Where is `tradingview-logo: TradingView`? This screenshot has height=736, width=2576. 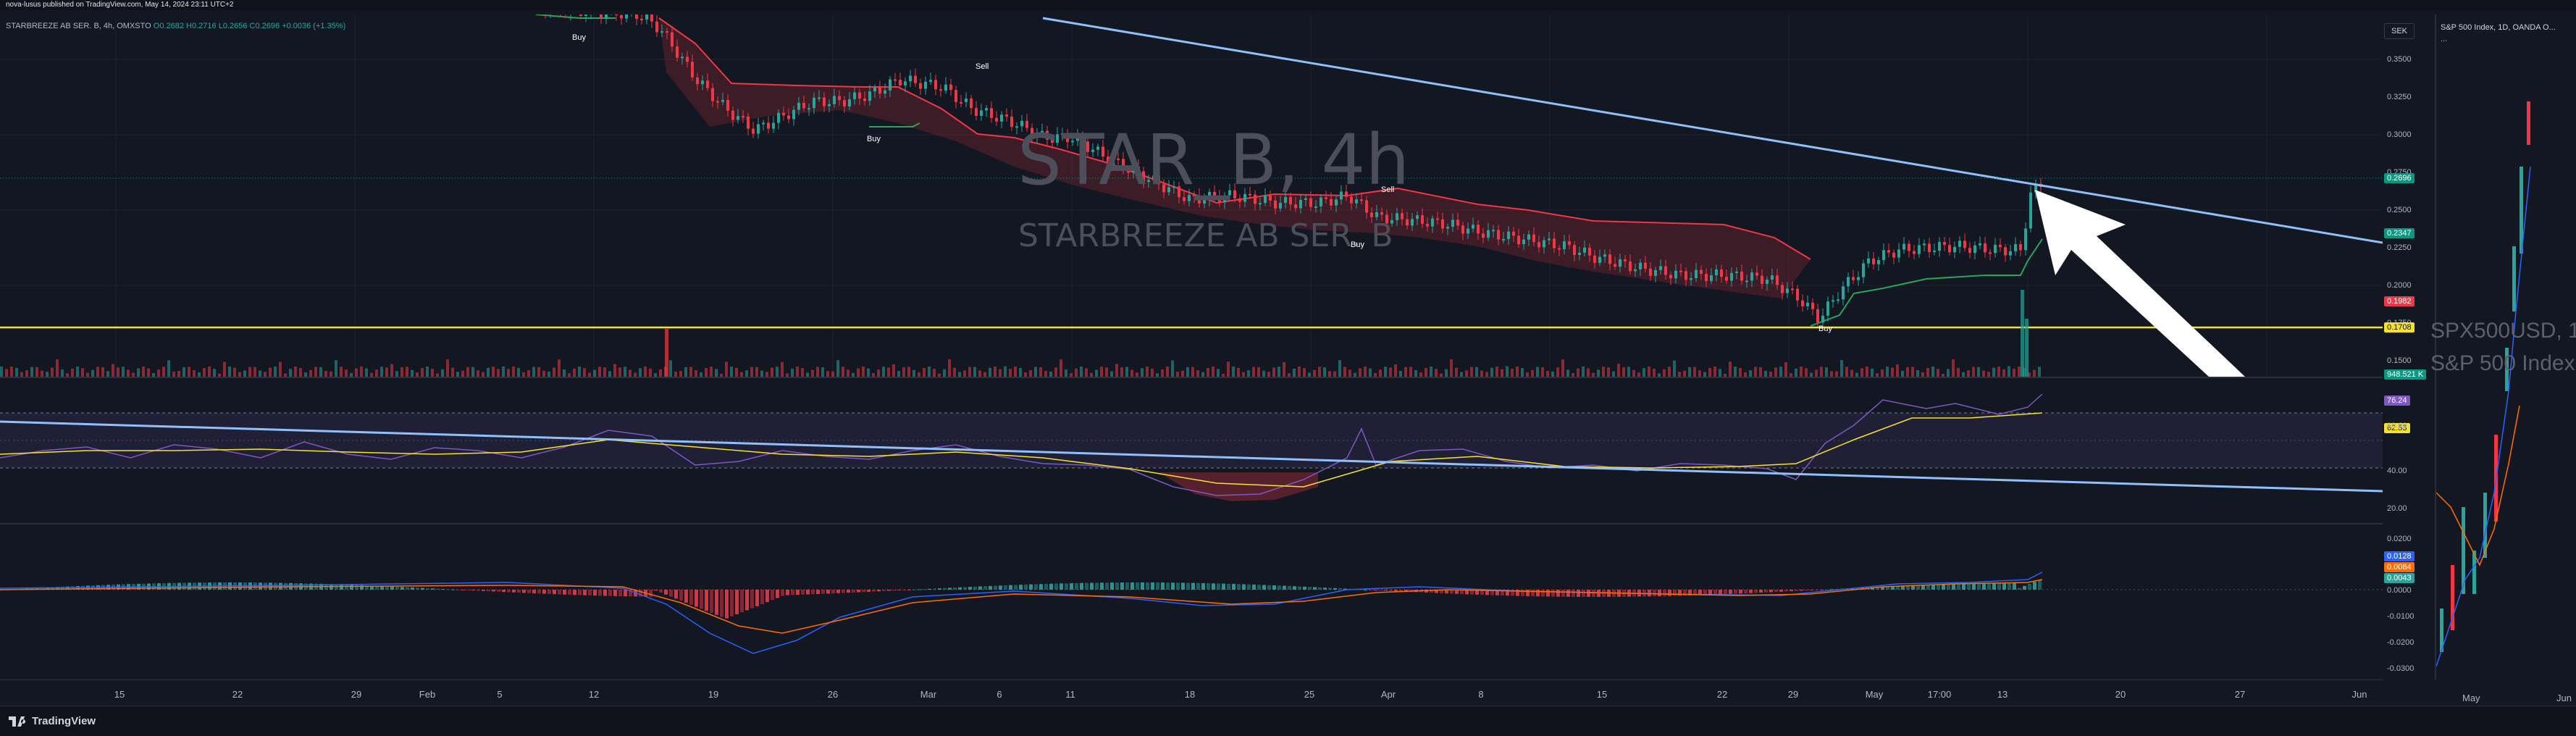
tradingview-logo: TradingView is located at coordinates (52, 721).